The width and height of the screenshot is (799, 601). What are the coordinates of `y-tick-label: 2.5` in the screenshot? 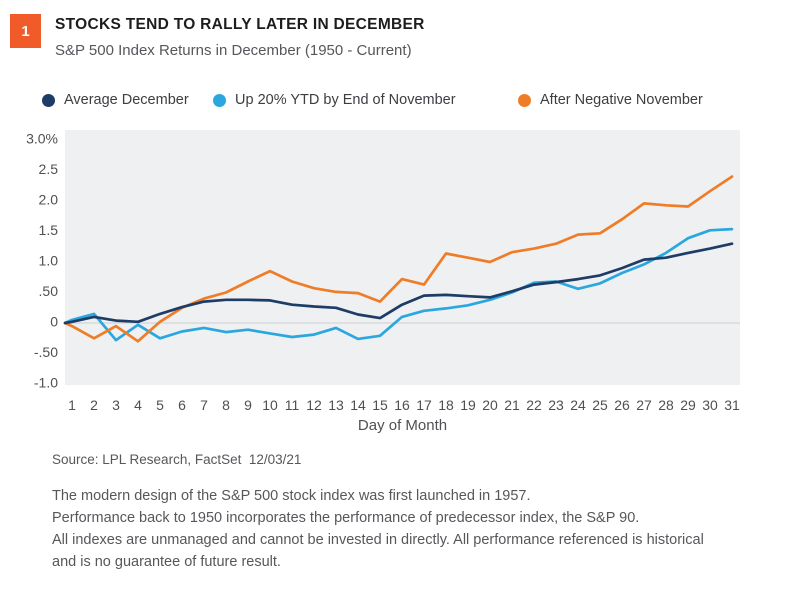 It's located at (49, 169).